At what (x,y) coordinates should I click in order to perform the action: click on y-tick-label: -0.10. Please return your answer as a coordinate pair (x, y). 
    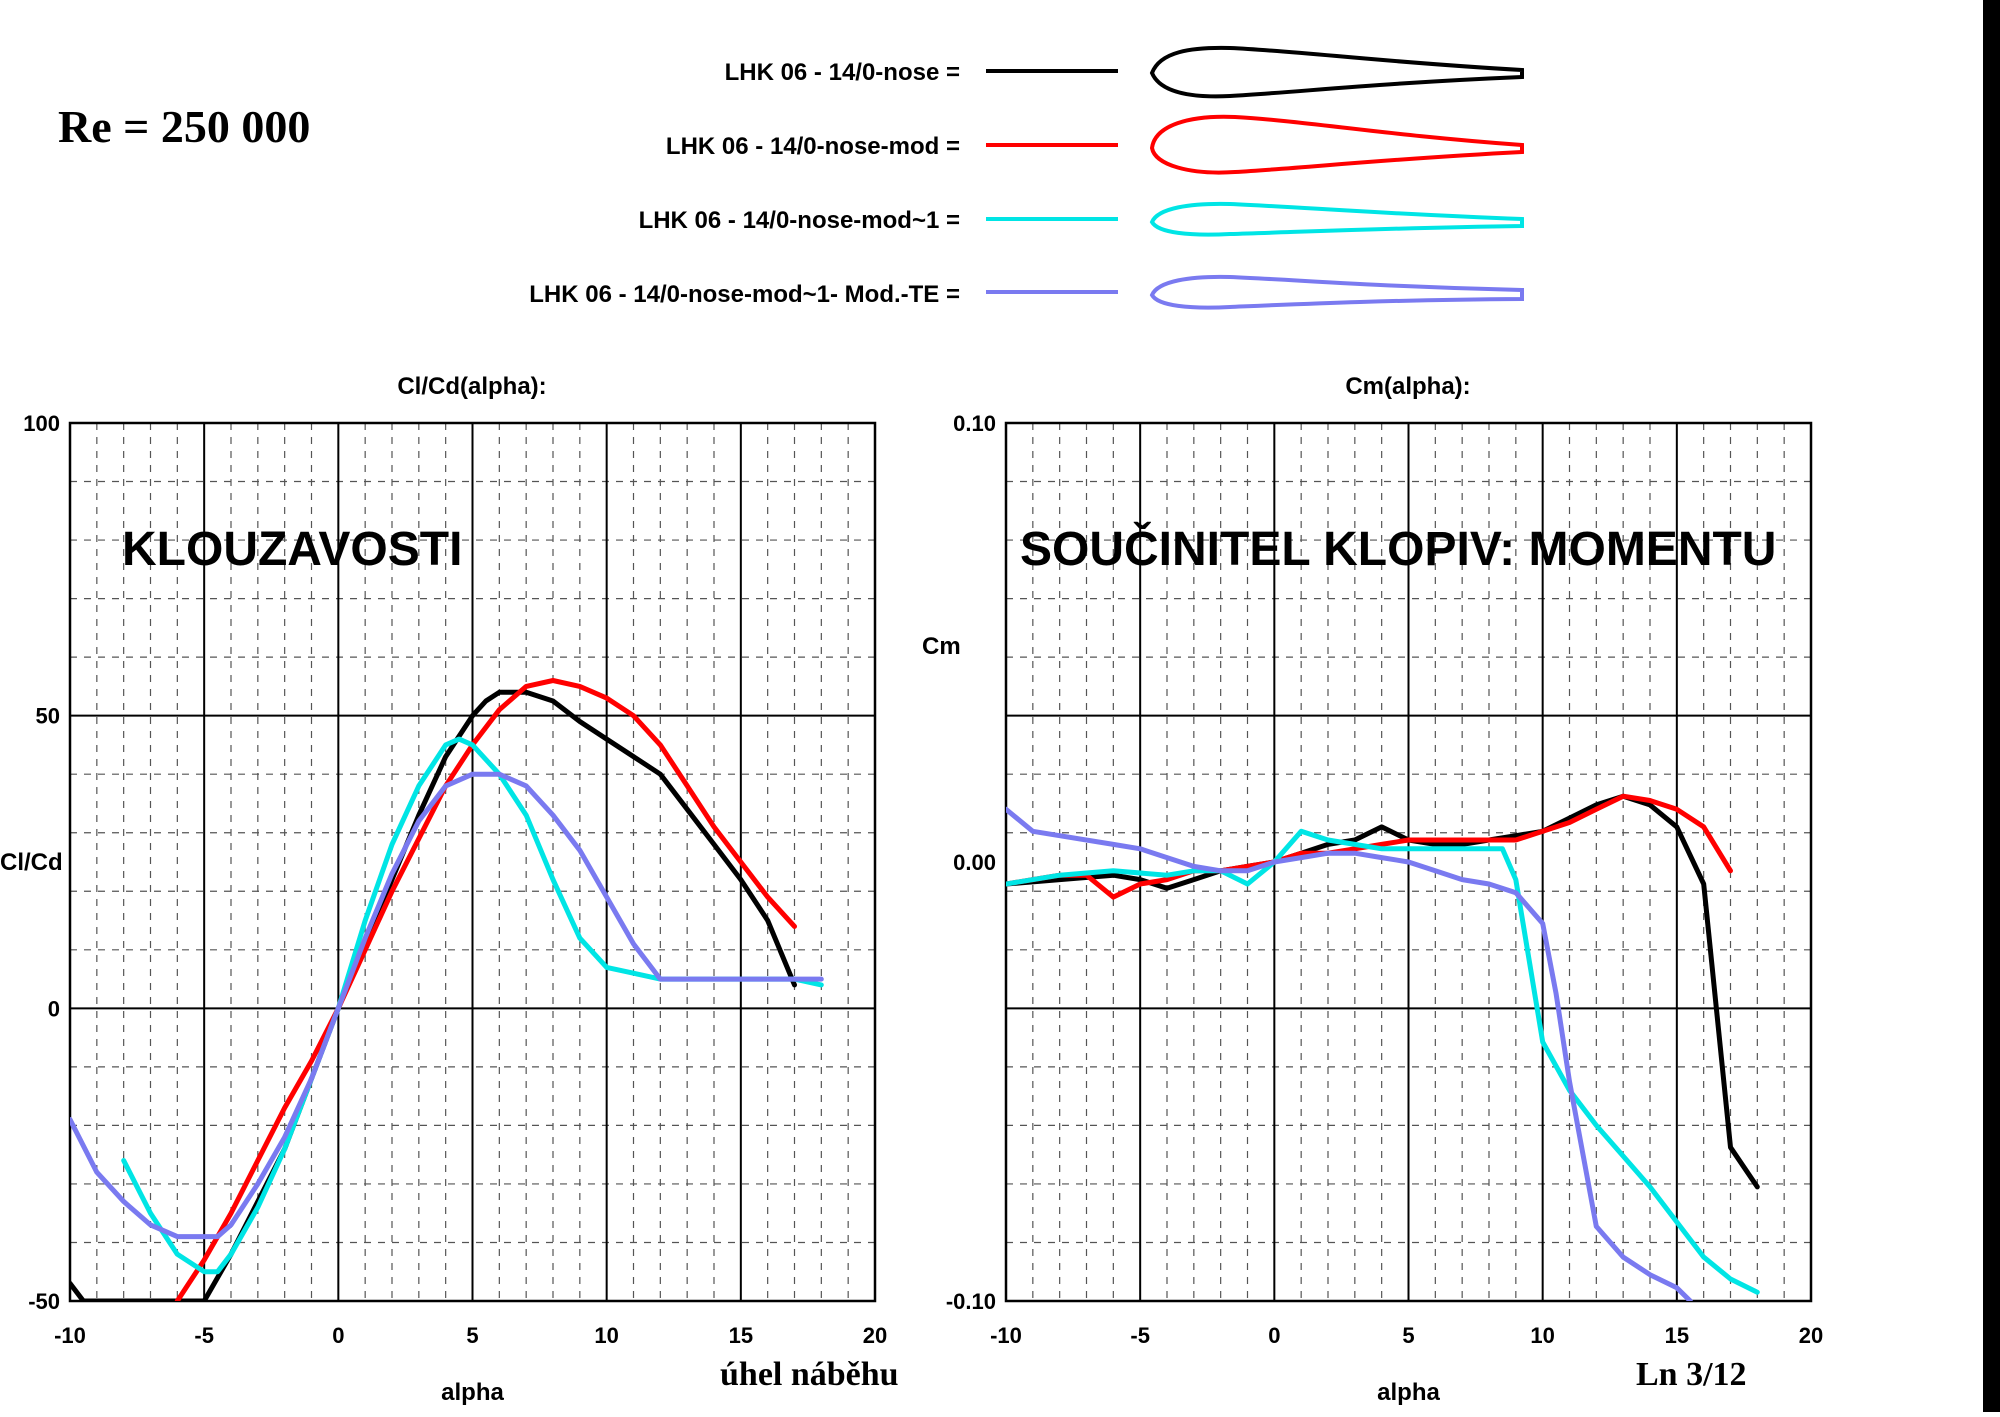
    Looking at the image, I should click on (971, 1301).